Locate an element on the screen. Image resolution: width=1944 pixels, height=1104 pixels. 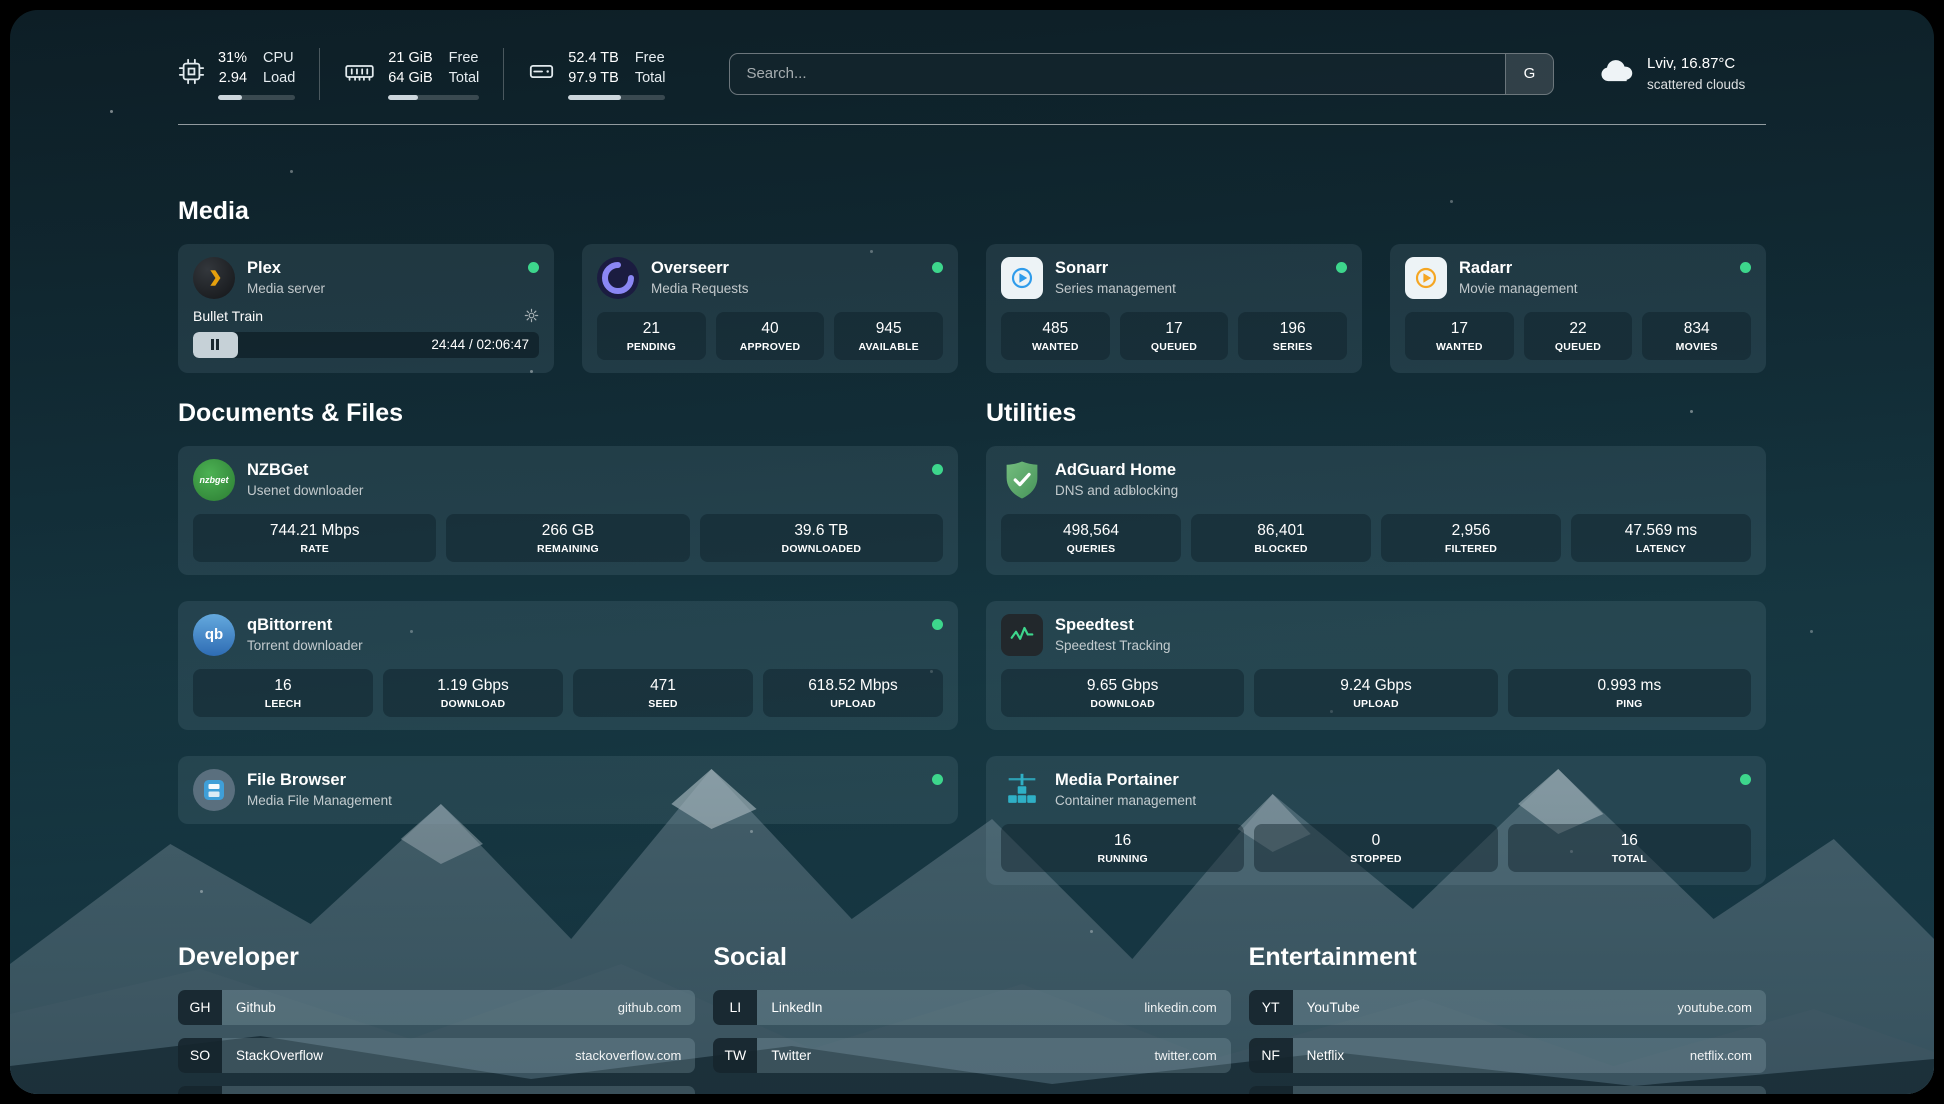
service-description: Usenet downloader is located at coordinates (305, 491).